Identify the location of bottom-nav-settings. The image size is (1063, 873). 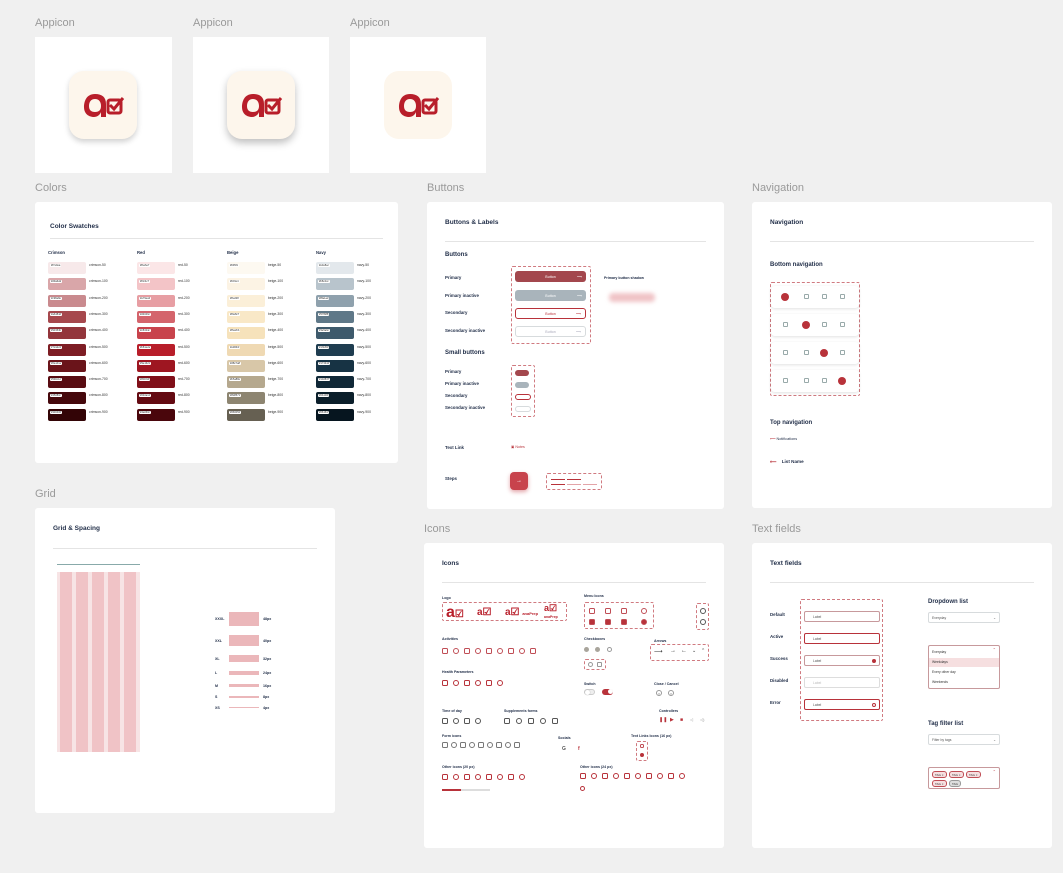
(815, 381).